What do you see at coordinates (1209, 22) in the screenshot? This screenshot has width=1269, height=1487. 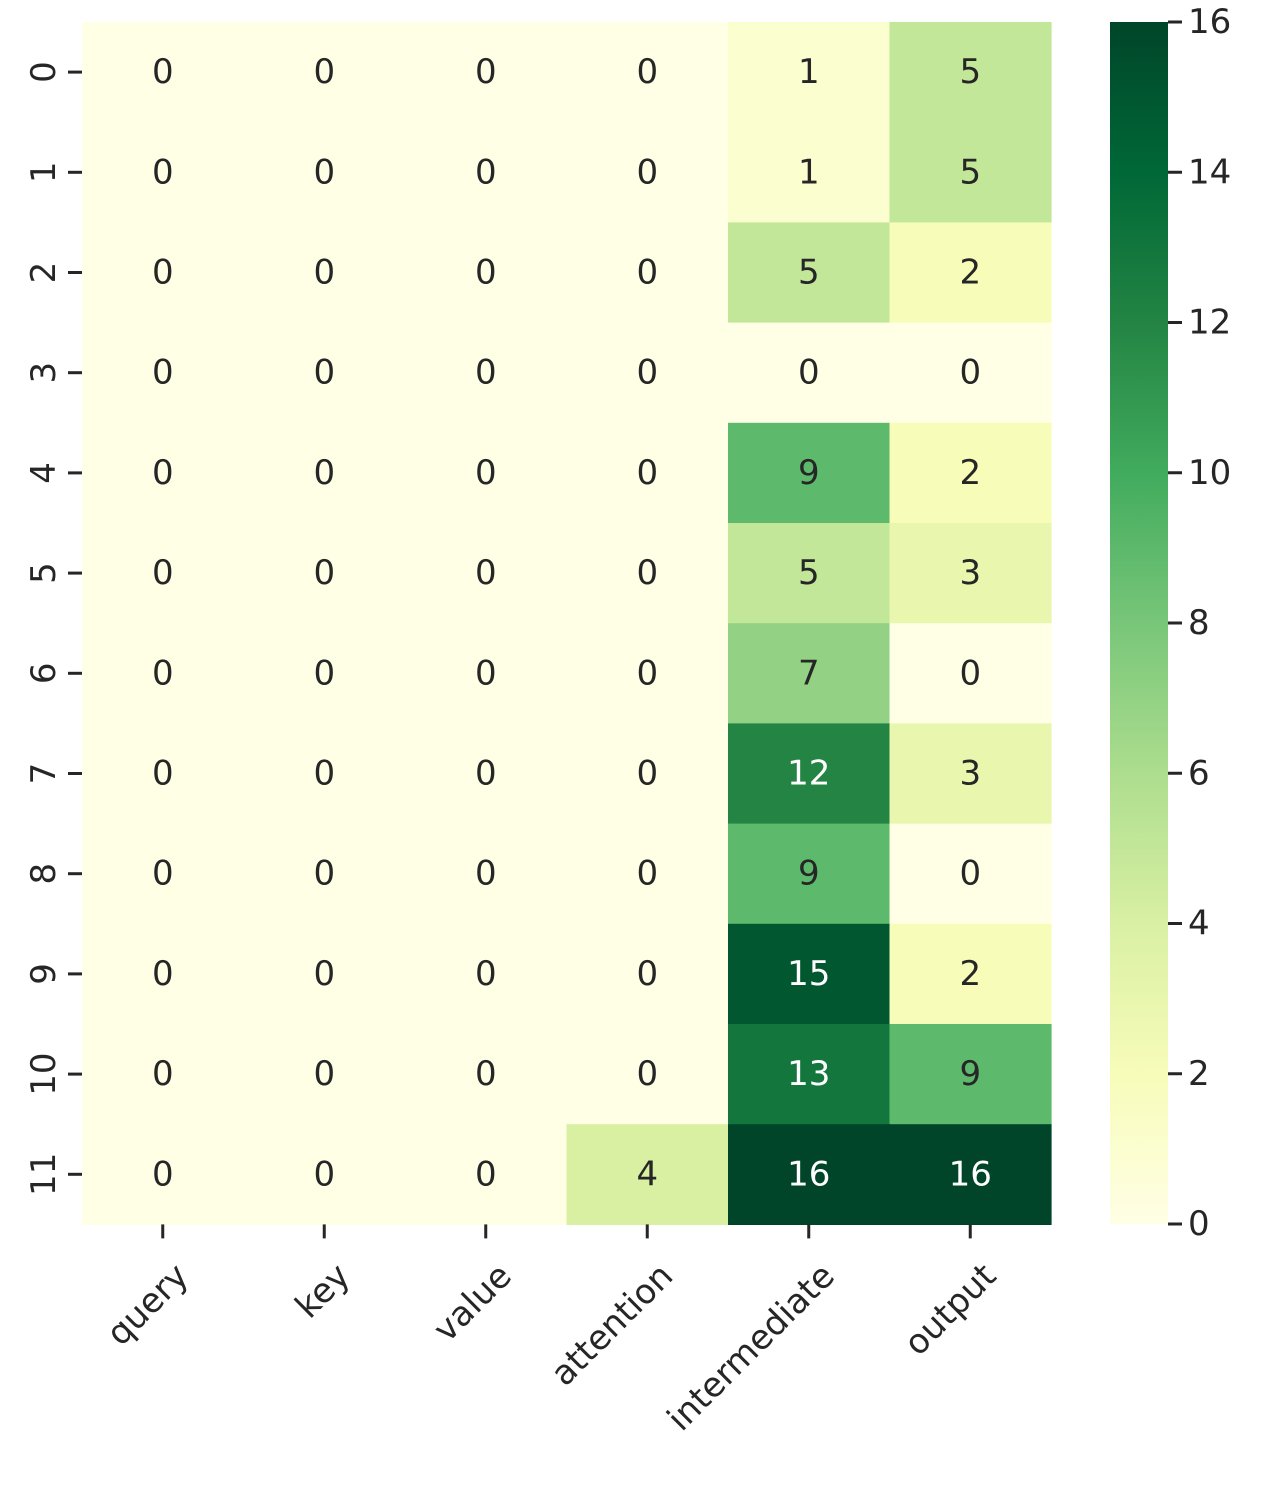 I see `colorbar-tick-label: 16` at bounding box center [1209, 22].